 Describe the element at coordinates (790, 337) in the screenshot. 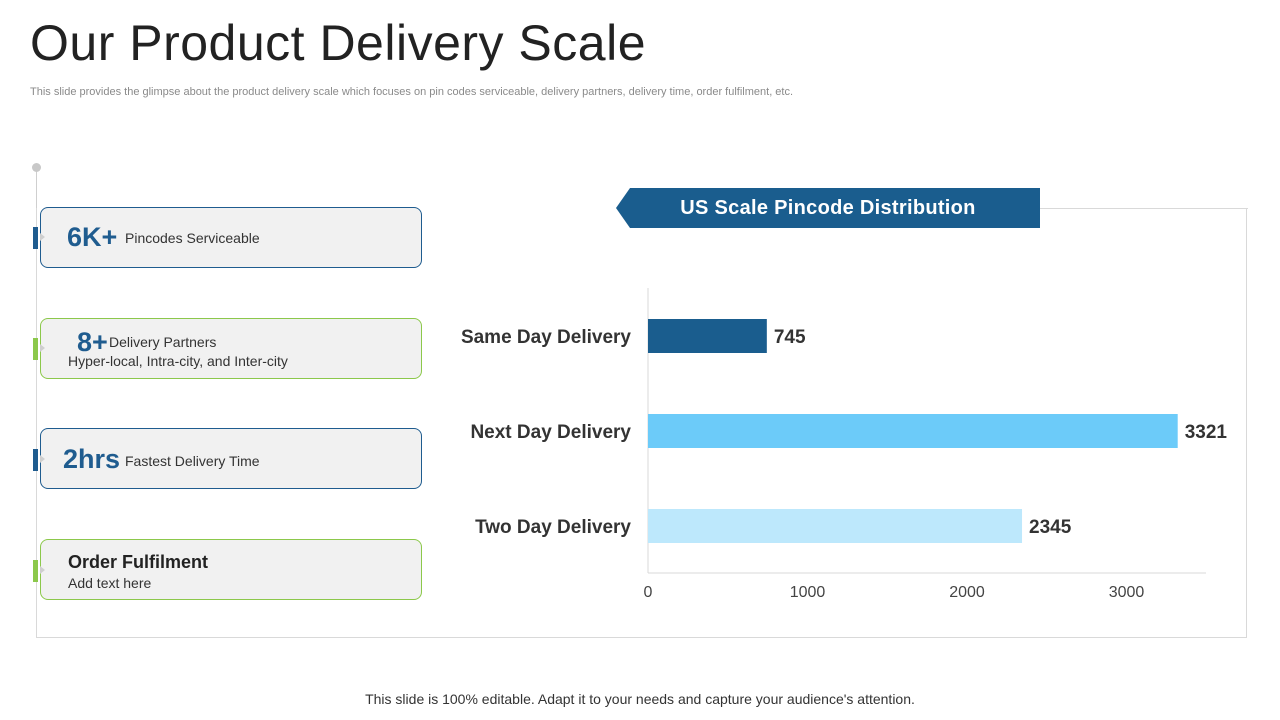

I see `data-label: 745` at that location.